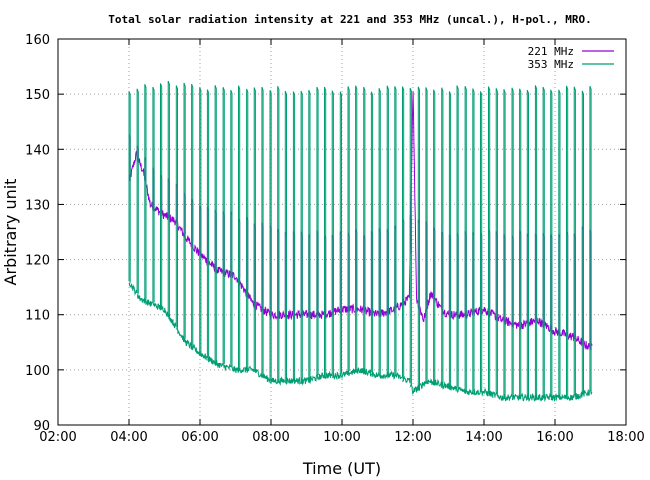  What do you see at coordinates (483, 437) in the screenshot?
I see `x-tick-label: 14:00` at bounding box center [483, 437].